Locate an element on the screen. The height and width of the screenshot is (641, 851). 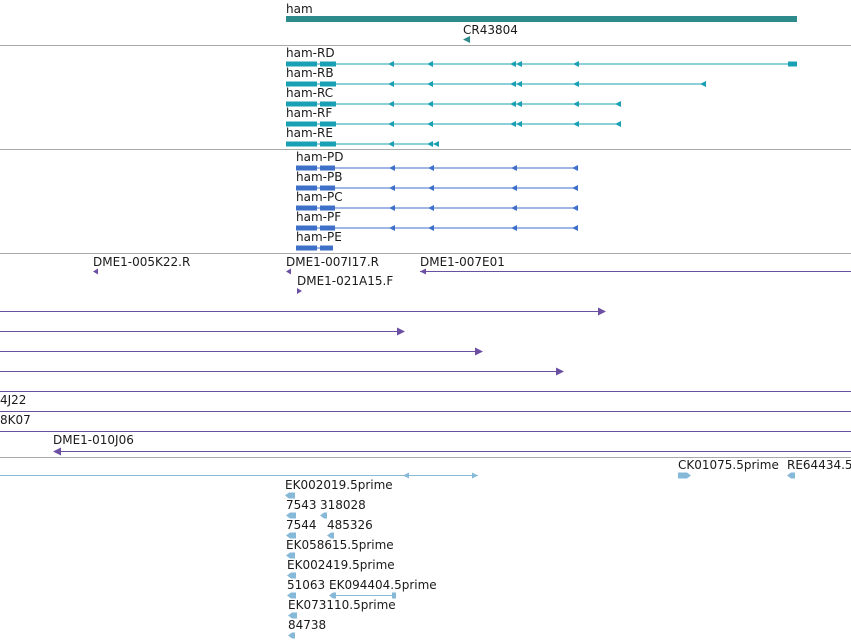
est-label: RE64434.5 is located at coordinates (819, 465).